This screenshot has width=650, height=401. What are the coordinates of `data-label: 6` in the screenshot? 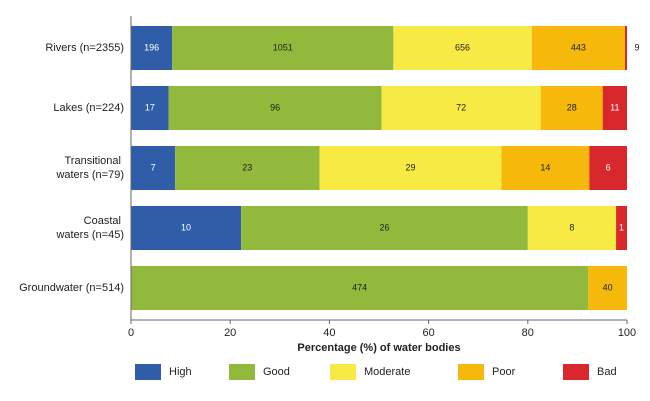 It's located at (608, 167).